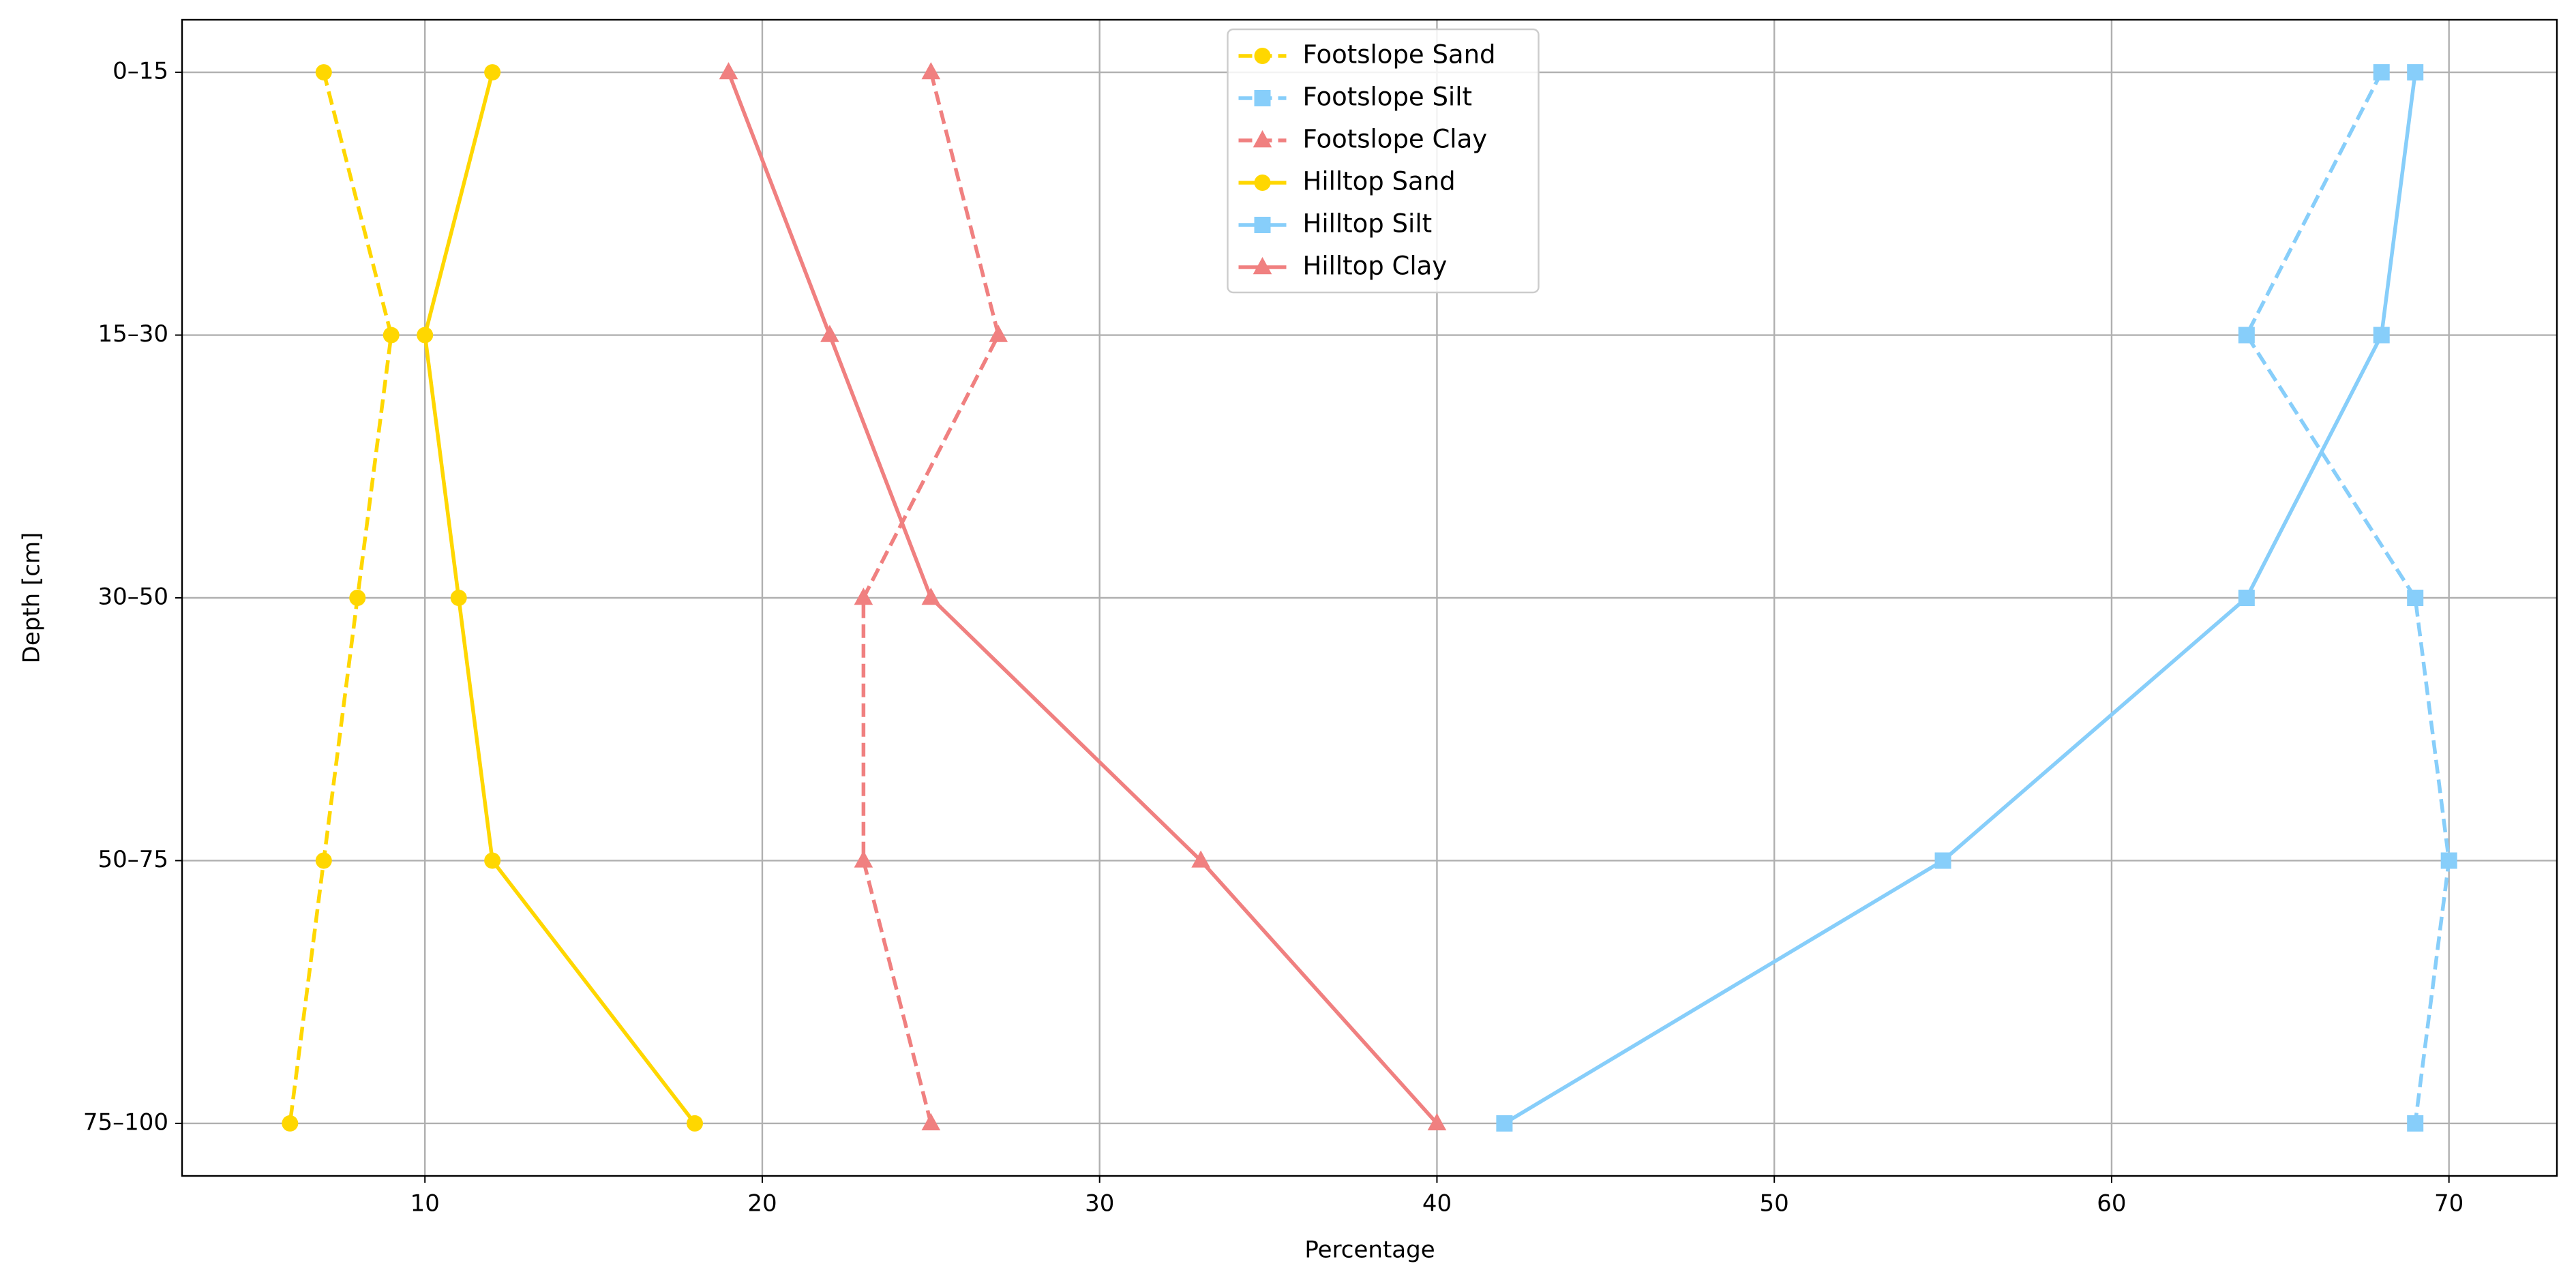  I want to click on x-tick-label: 70, so click(2448, 1204).